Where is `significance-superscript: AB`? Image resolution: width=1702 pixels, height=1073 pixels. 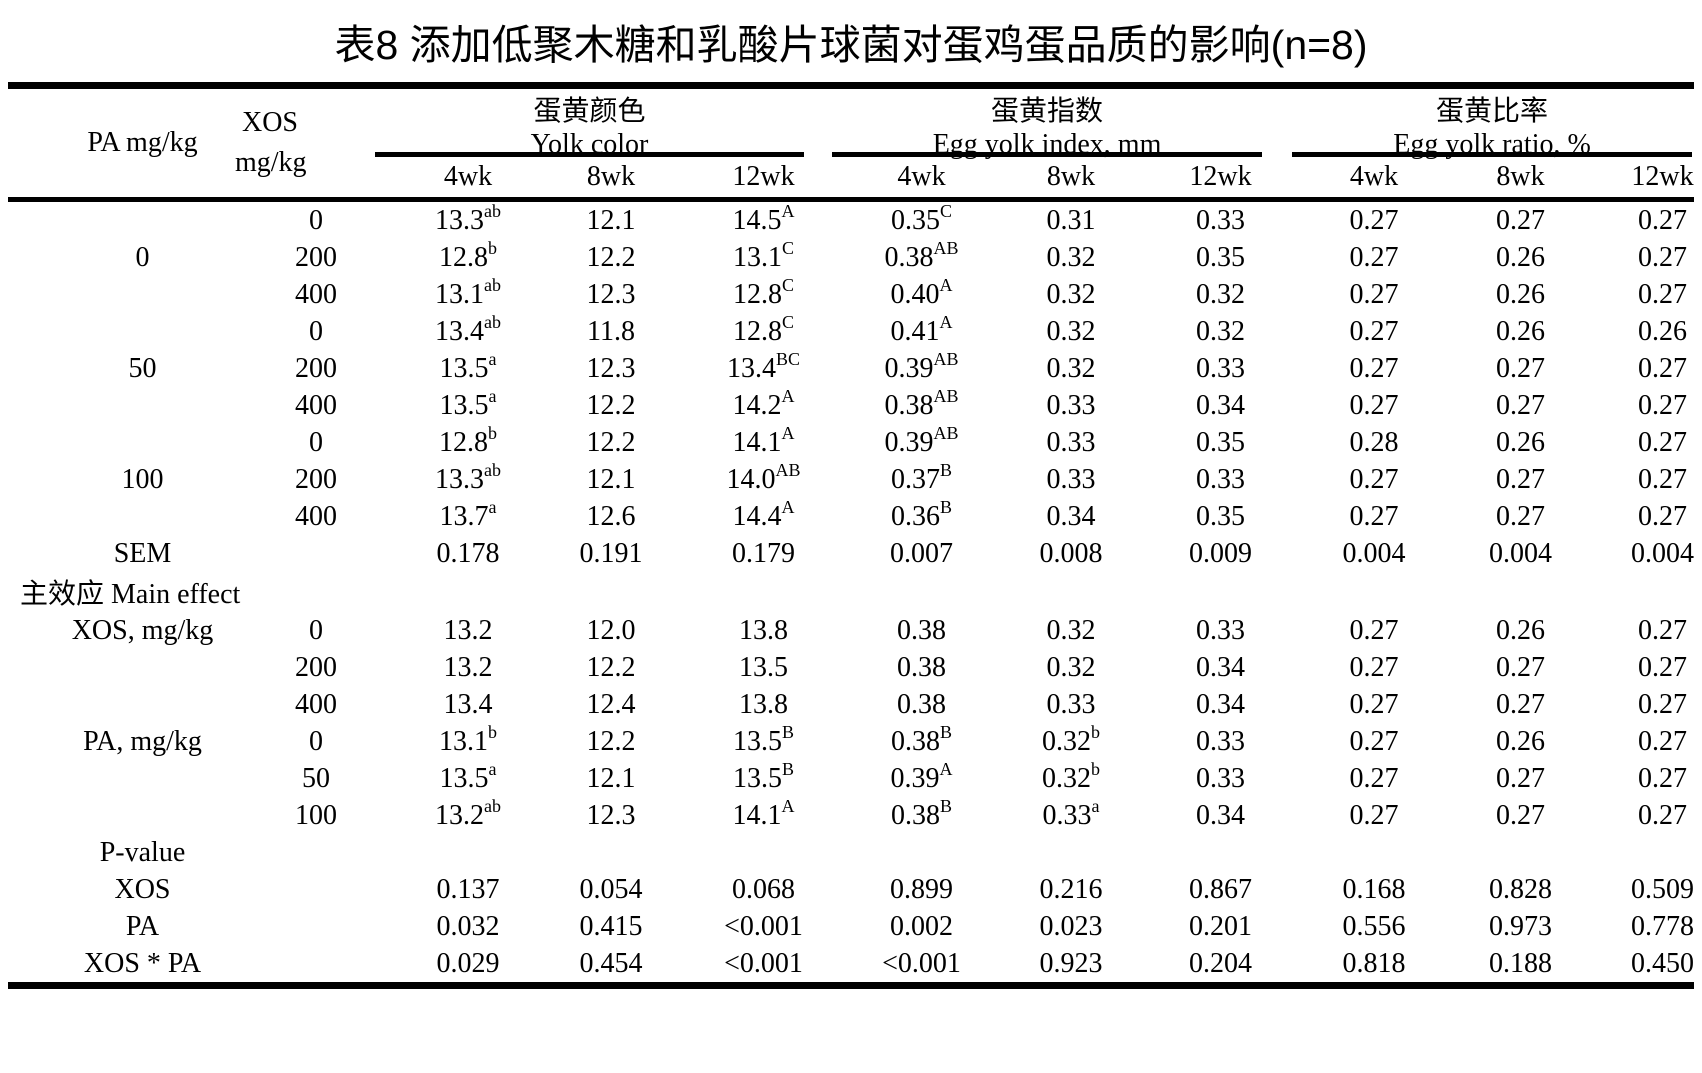 significance-superscript: AB is located at coordinates (946, 248).